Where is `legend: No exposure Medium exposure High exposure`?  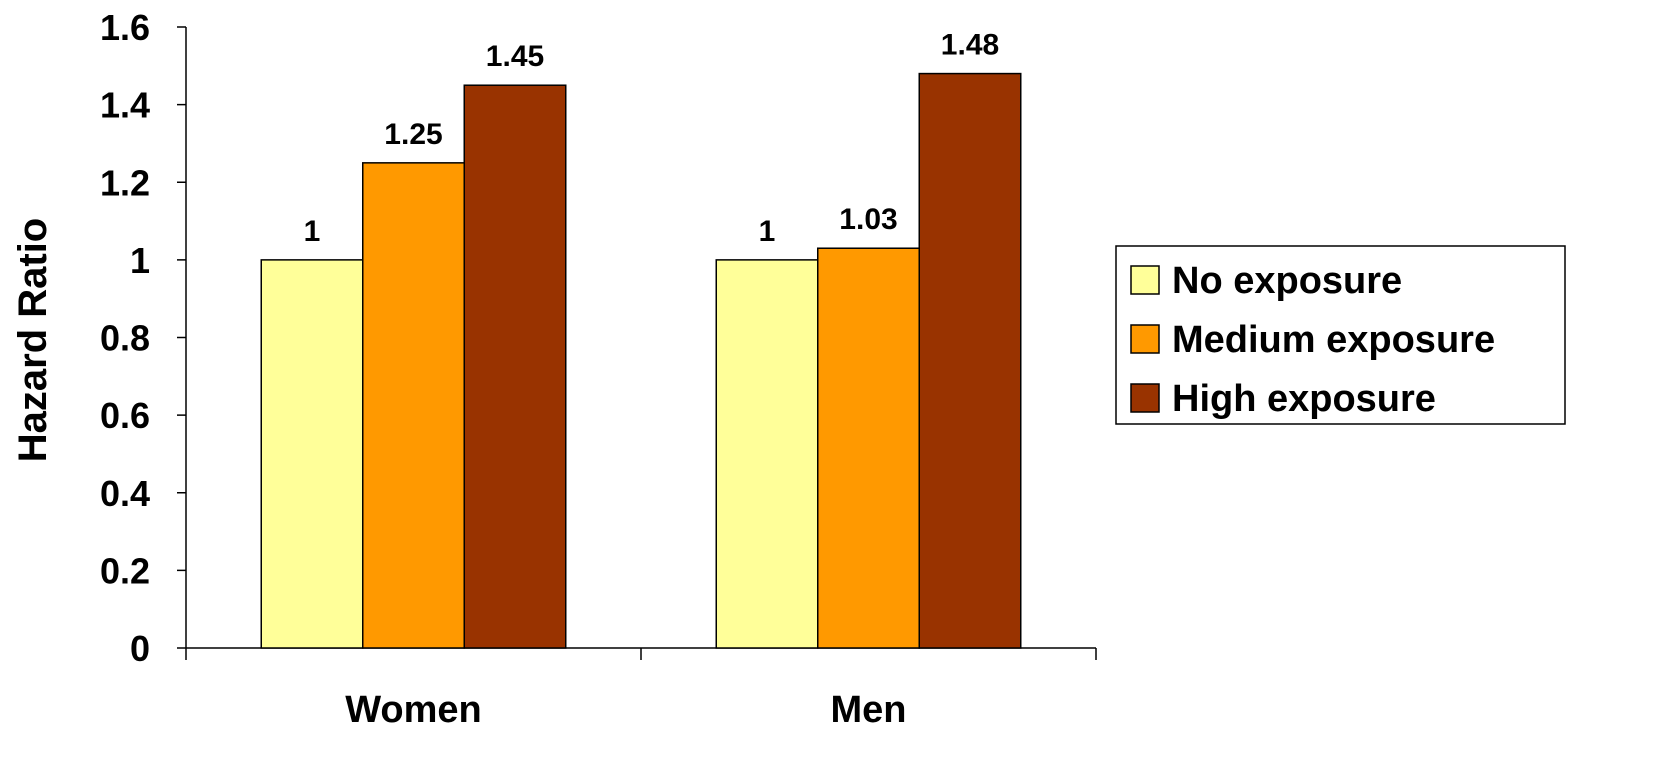 legend: No exposure Medium exposure High exposure is located at coordinates (1340, 335).